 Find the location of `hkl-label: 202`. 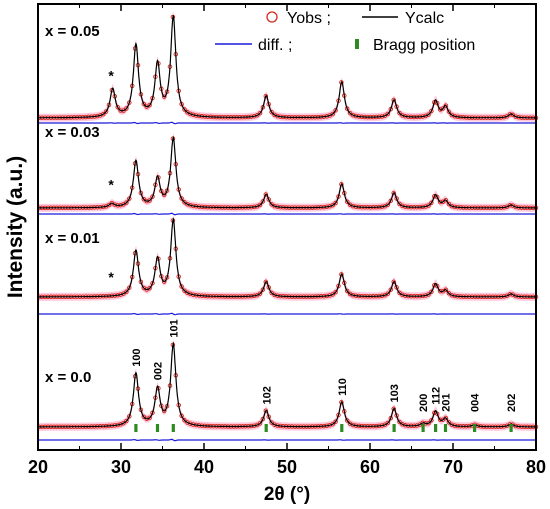

hkl-label: 202 is located at coordinates (512, 403).